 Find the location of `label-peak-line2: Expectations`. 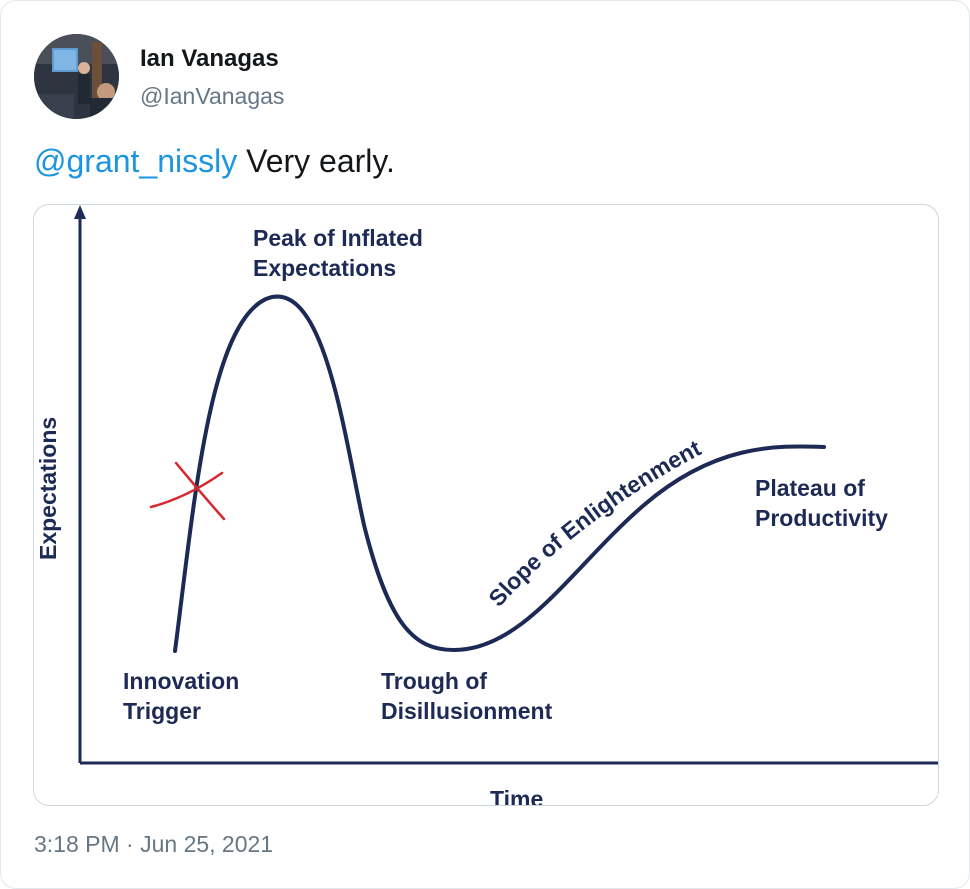

label-peak-line2: Expectations is located at coordinates (324, 268).